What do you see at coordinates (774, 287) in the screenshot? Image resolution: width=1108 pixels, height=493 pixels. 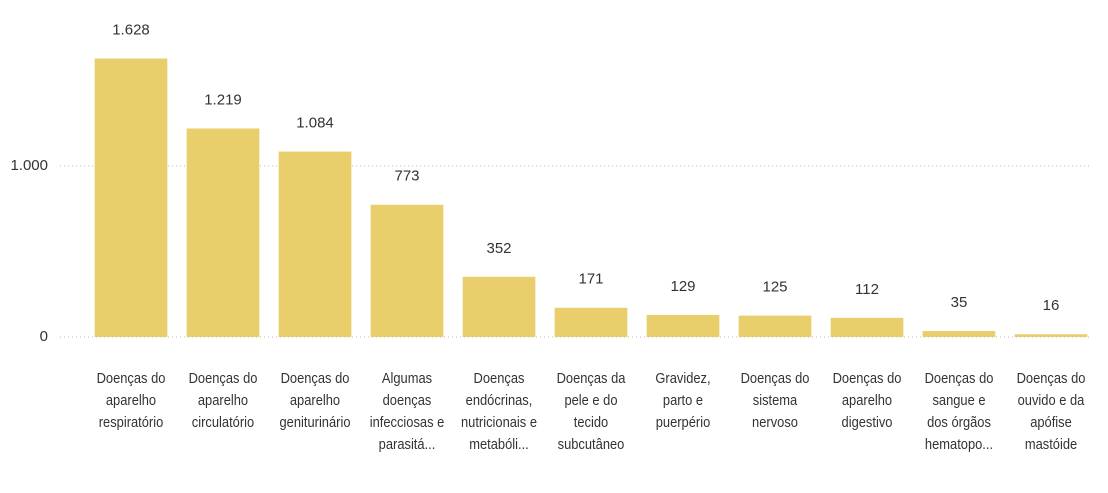 I see `data-label: 125` at bounding box center [774, 287].